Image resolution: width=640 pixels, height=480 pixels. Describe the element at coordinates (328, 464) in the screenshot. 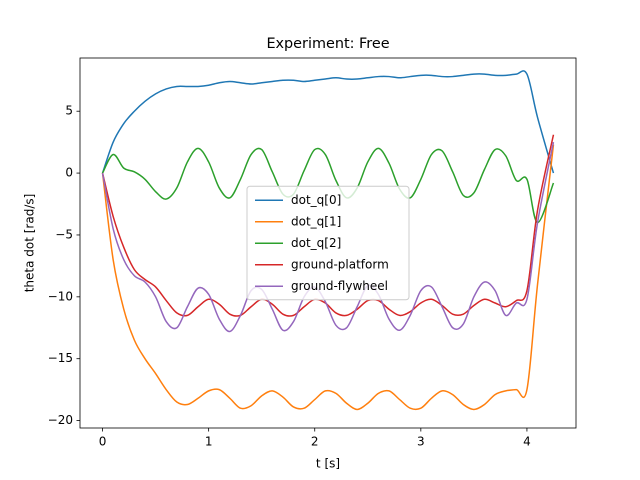

I see `x-axis-label: t [s]` at that location.